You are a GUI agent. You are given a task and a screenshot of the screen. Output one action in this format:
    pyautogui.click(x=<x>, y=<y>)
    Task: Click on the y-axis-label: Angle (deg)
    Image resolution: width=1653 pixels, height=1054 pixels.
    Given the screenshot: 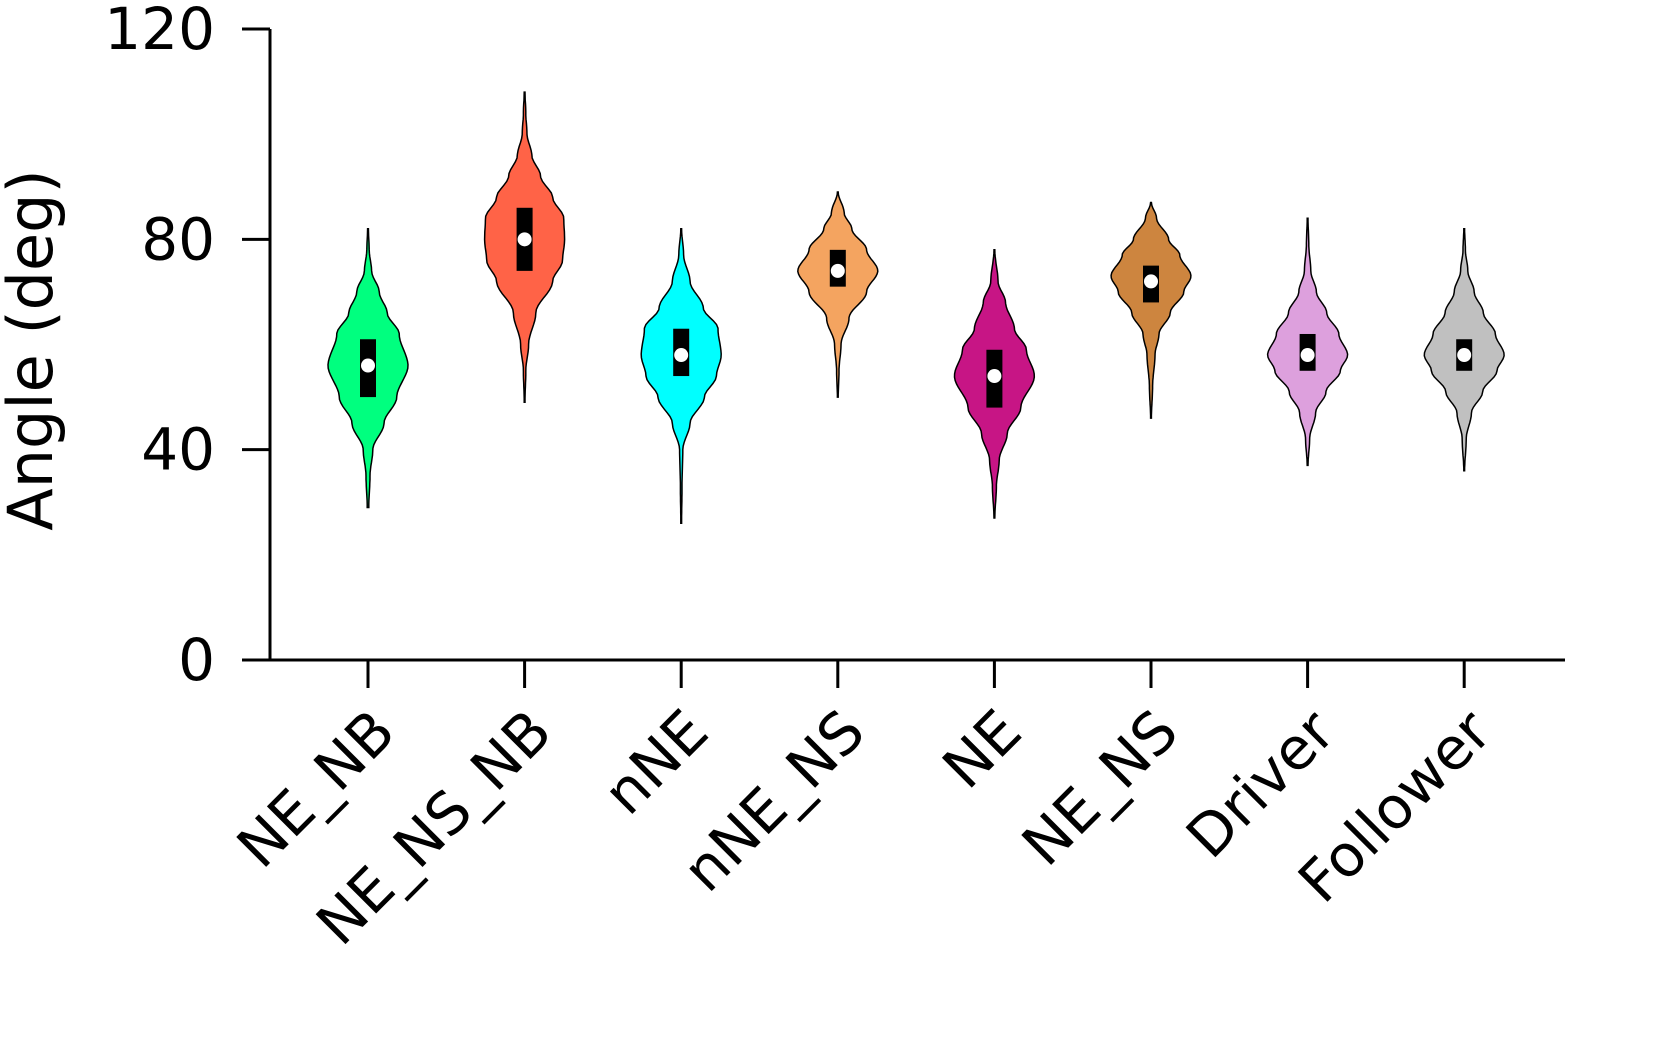 What is the action you would take?
    pyautogui.click(x=33, y=349)
    